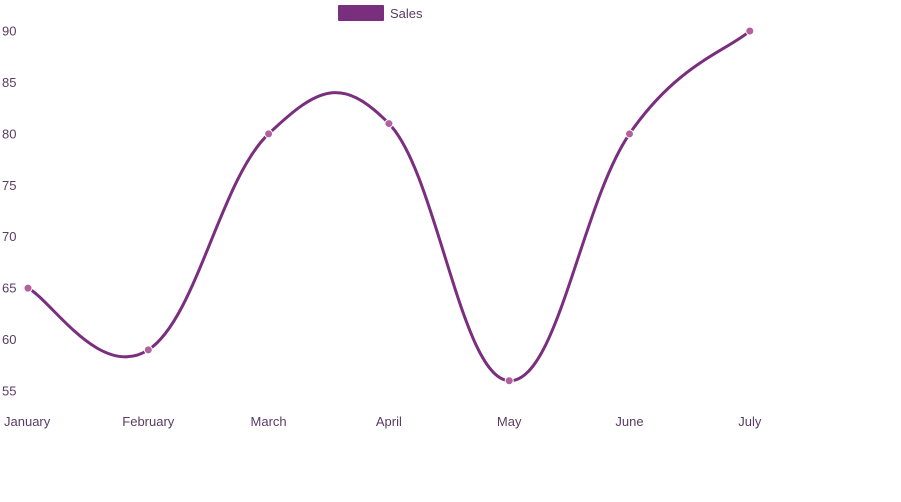  Describe the element at coordinates (9, 31) in the screenshot. I see `y-tick-label: 90` at that location.